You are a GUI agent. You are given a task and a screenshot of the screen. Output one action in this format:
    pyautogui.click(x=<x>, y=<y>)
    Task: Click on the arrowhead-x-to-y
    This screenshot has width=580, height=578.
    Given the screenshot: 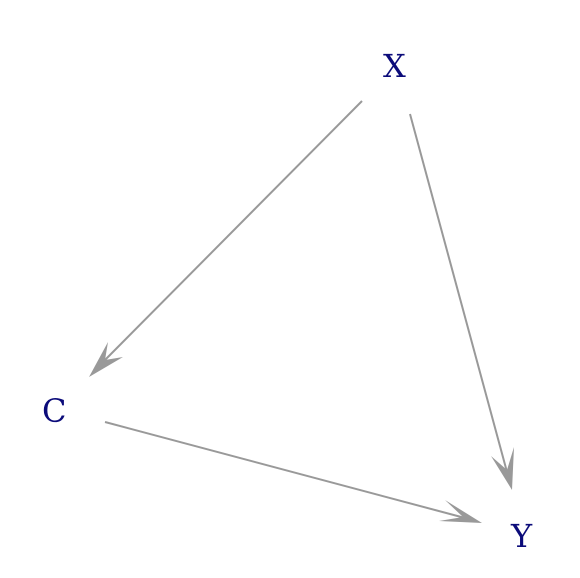 What is the action you would take?
    pyautogui.click(x=502, y=468)
    